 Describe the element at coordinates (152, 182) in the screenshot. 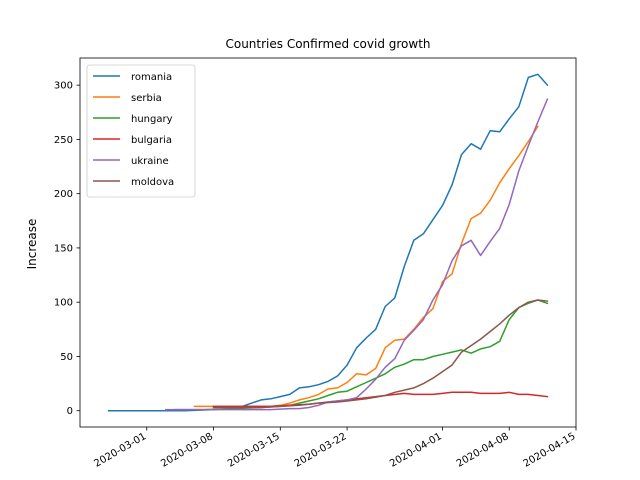

I see `legend-label-moldova: moldova` at that location.